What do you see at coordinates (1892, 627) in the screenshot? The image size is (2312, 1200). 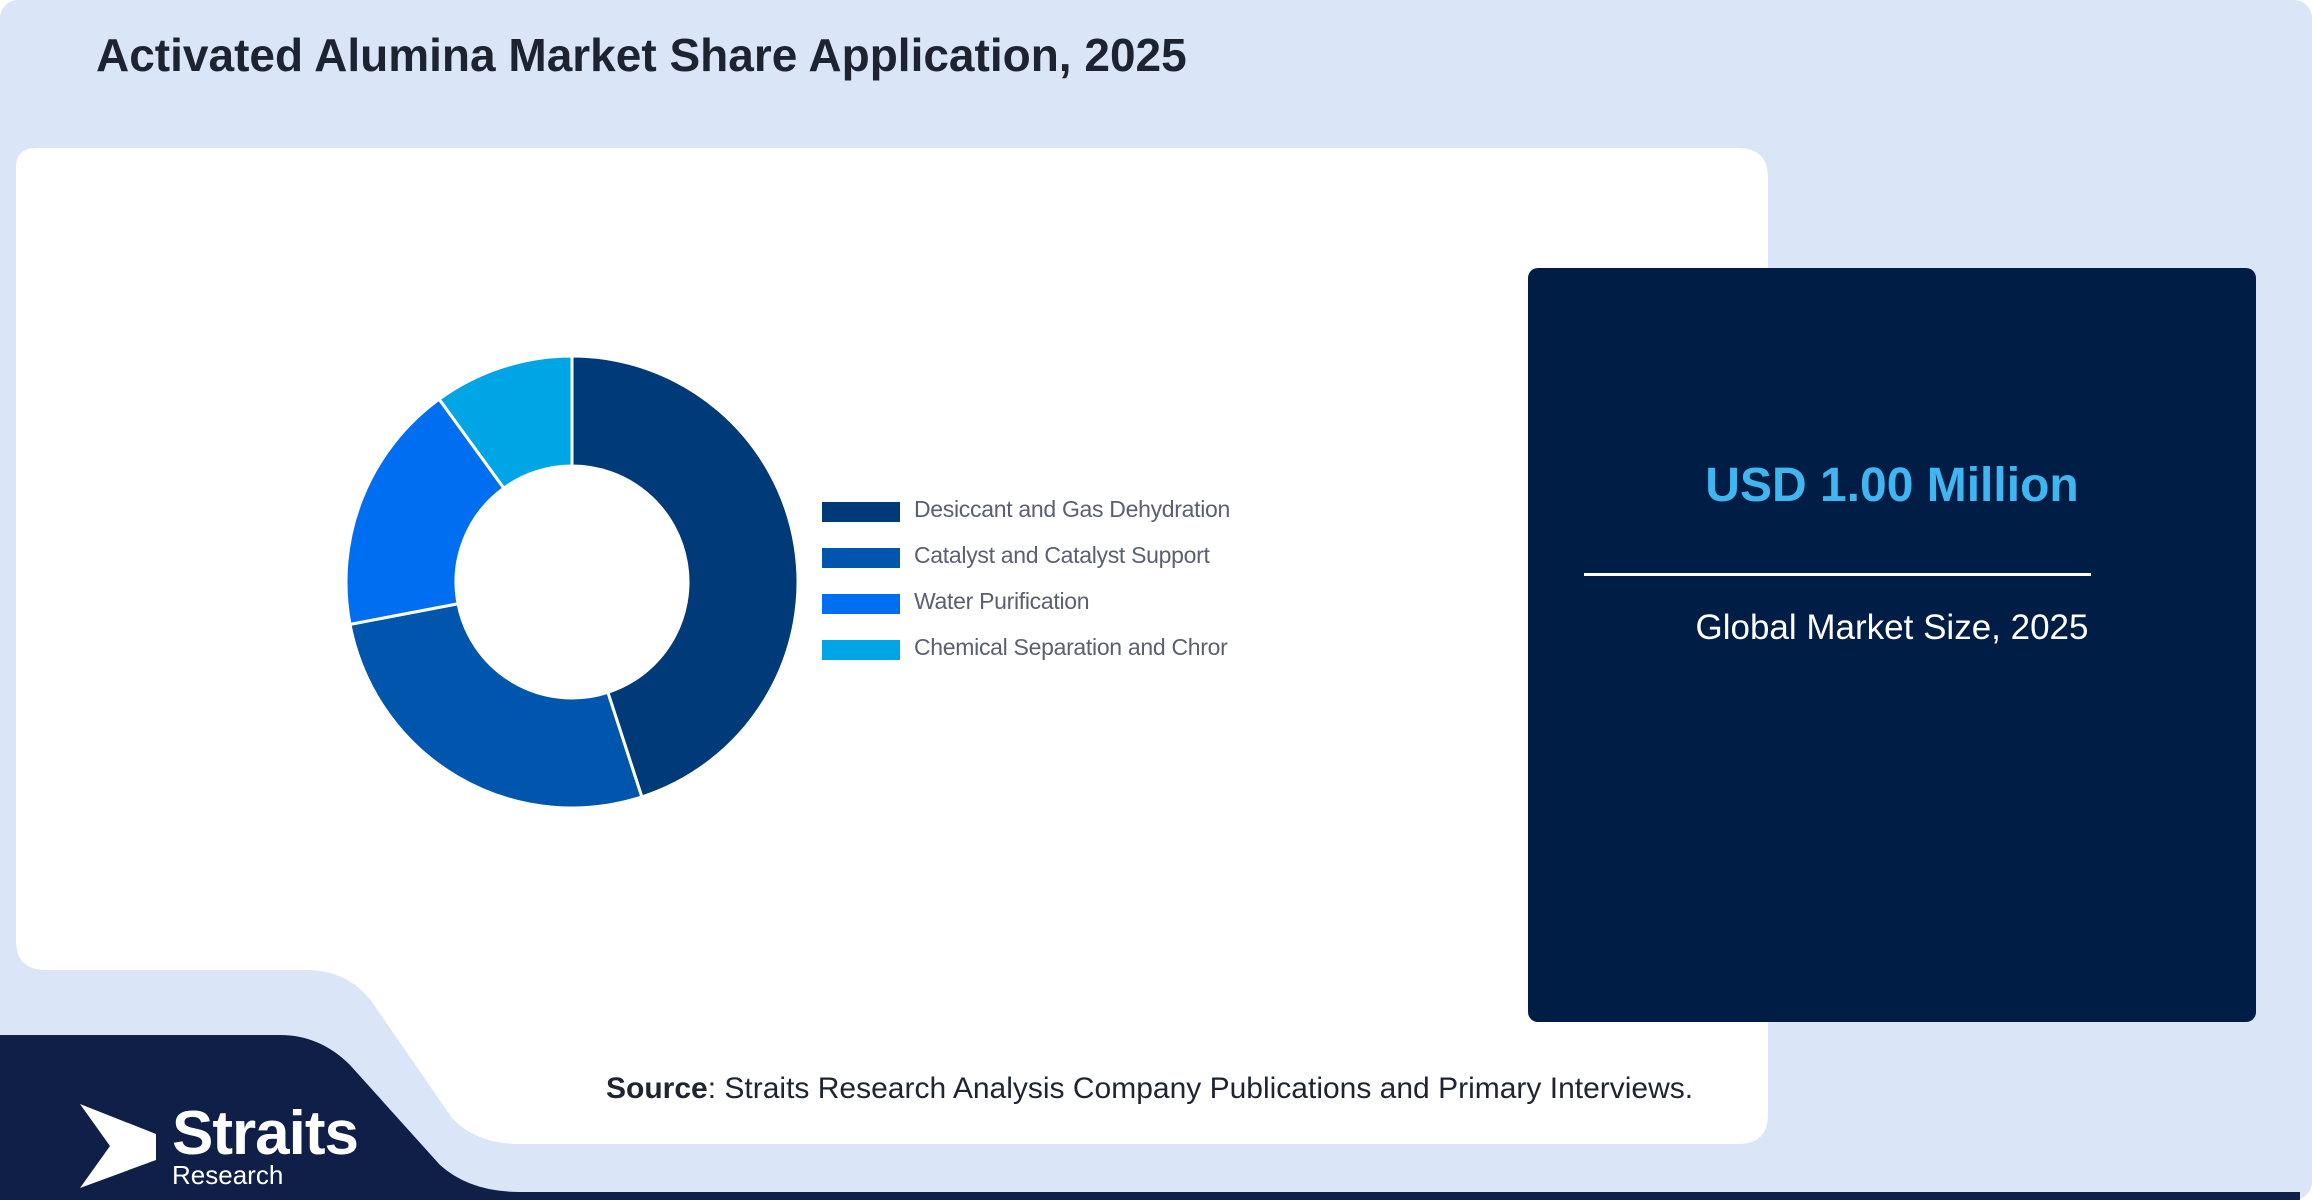 I see `market-size-caption: Global Market Size, 2025` at bounding box center [1892, 627].